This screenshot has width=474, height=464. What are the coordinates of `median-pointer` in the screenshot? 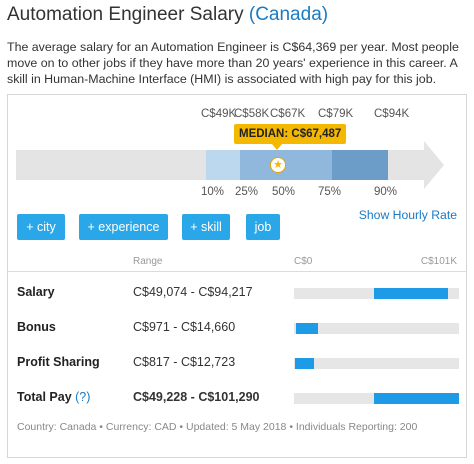 It's located at (277, 147).